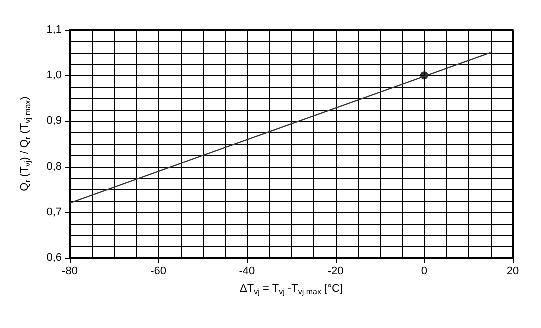 The height and width of the screenshot is (328, 541). Describe the element at coordinates (247, 272) in the screenshot. I see `x-tick-label: -40` at that location.